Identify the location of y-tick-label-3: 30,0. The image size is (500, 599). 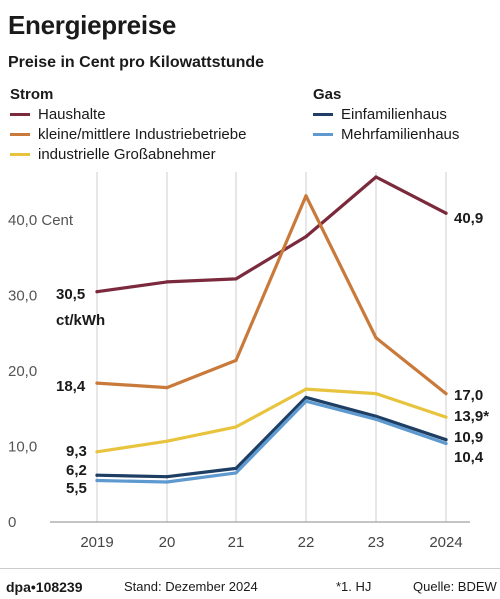
(22, 296).